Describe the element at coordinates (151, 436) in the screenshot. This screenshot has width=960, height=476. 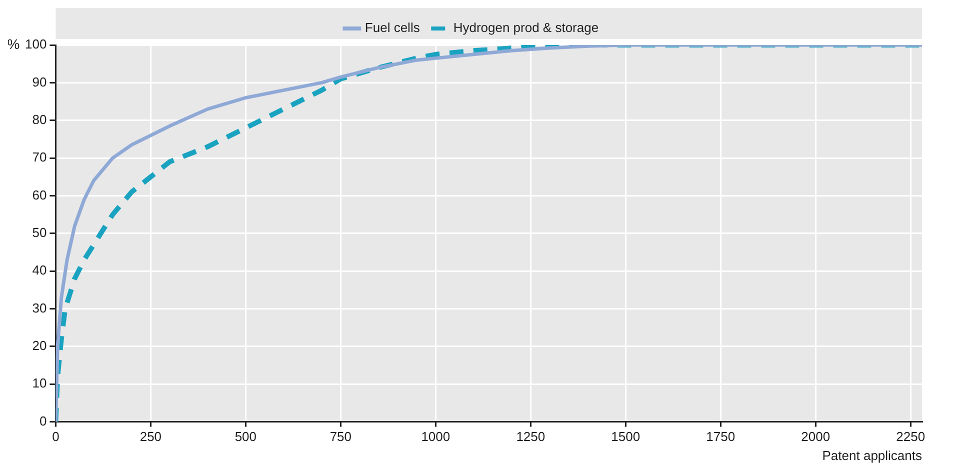
I see `x-tick-label: 250` at that location.